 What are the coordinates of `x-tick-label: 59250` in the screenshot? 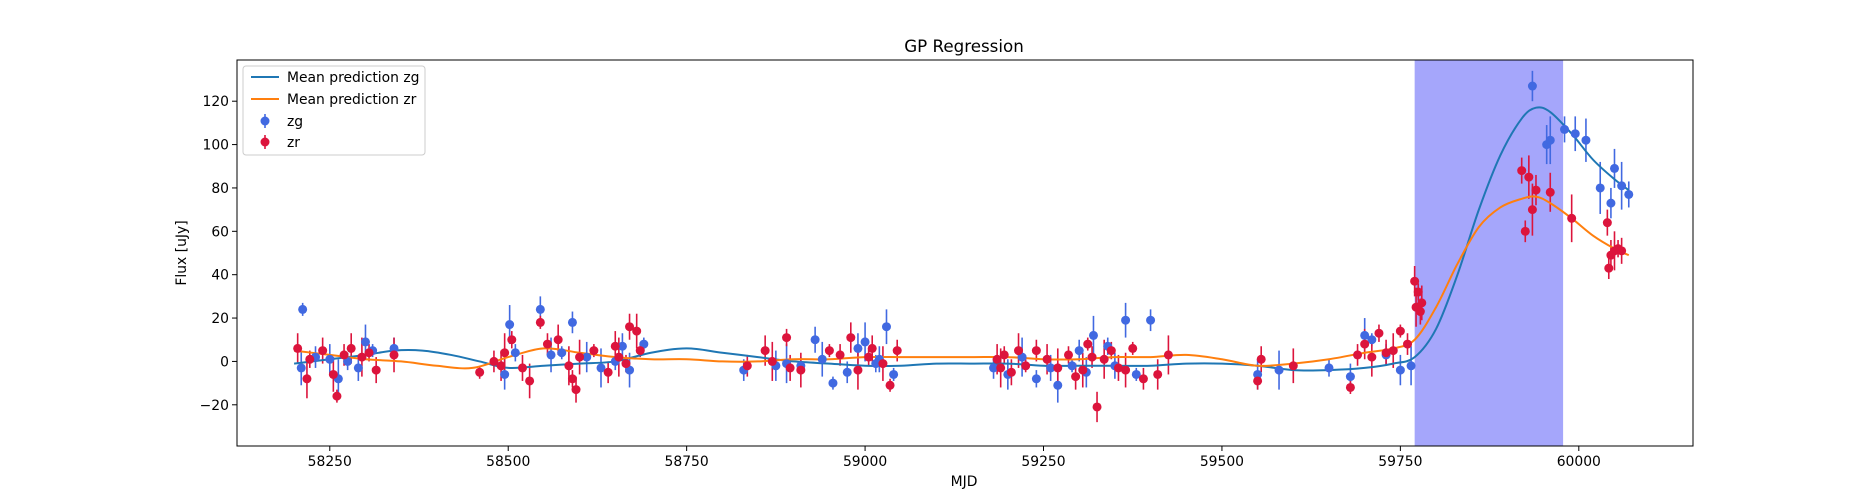 It's located at (1043, 462).